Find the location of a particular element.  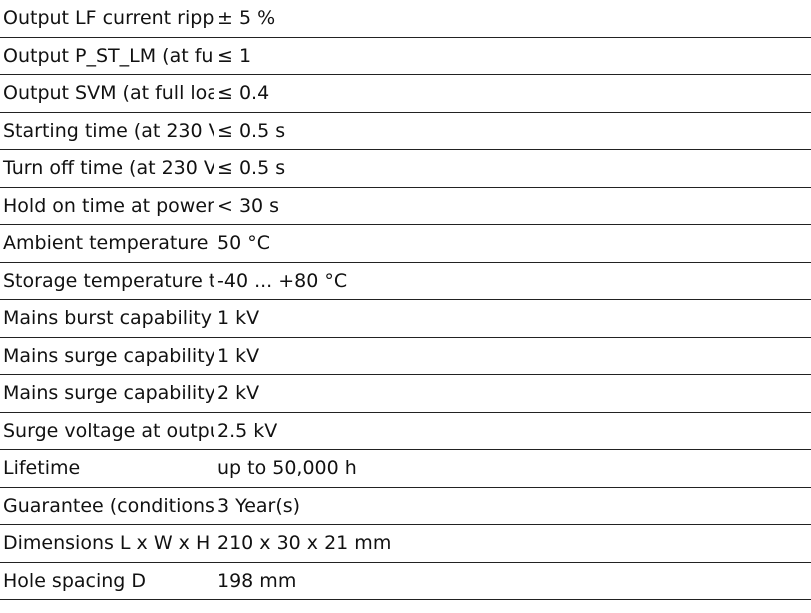

spec-value: 3 Year(s) is located at coordinates (512, 506).